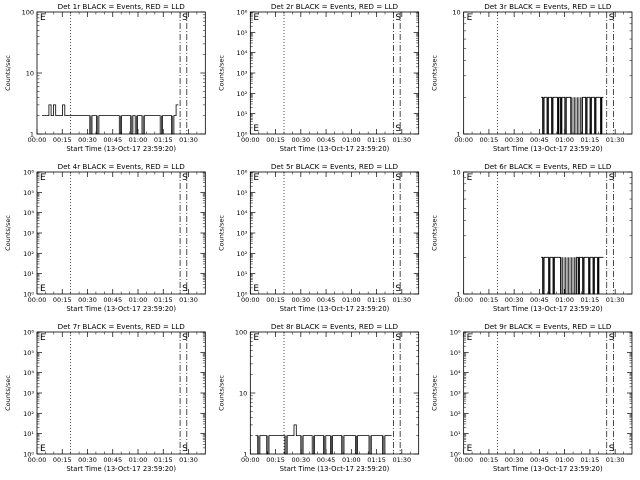  I want to click on panel-title: Det 8r BLACK = Events, RED = LLD, so click(335, 326).